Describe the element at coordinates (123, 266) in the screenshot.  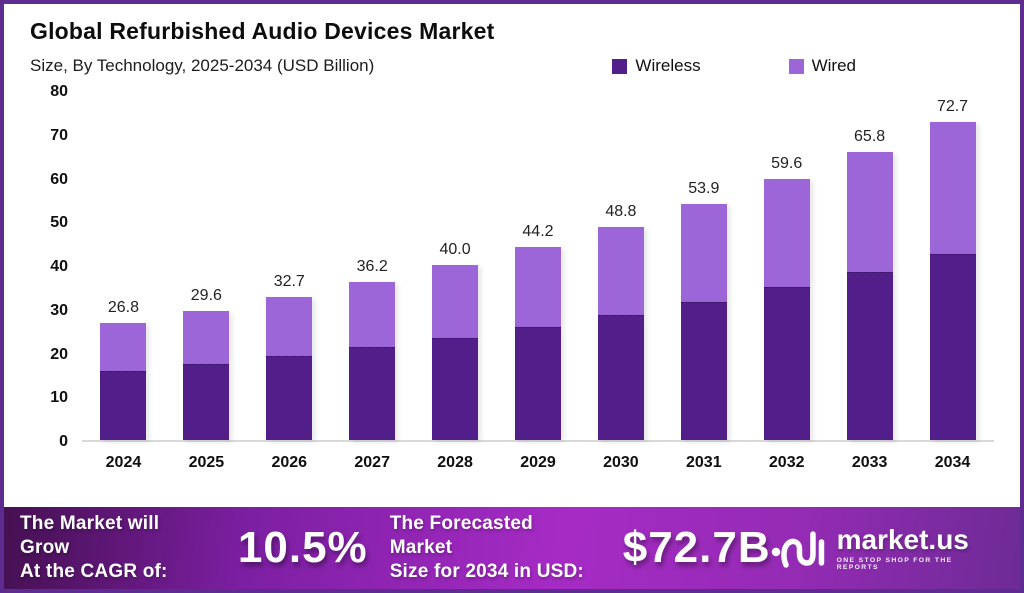
I see `bar-group: 26.8` at that location.